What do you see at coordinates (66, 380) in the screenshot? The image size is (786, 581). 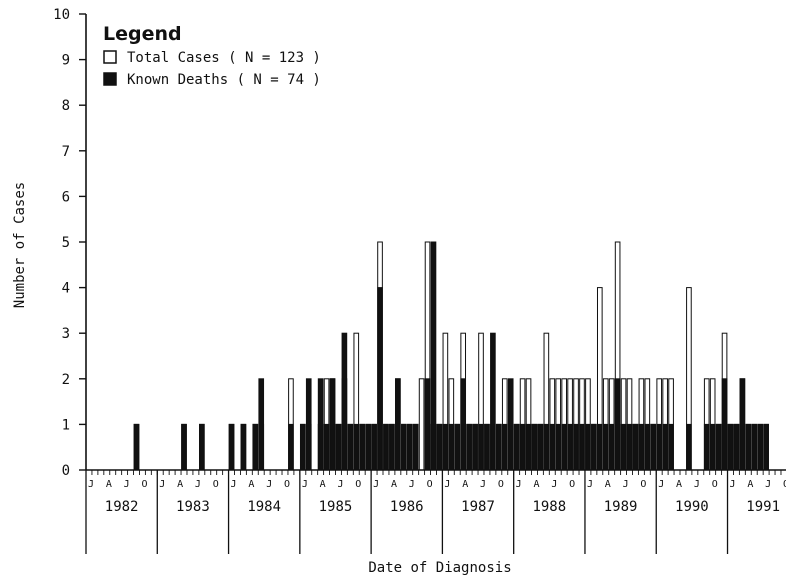 I see `y-tick-label: 2` at bounding box center [66, 380].